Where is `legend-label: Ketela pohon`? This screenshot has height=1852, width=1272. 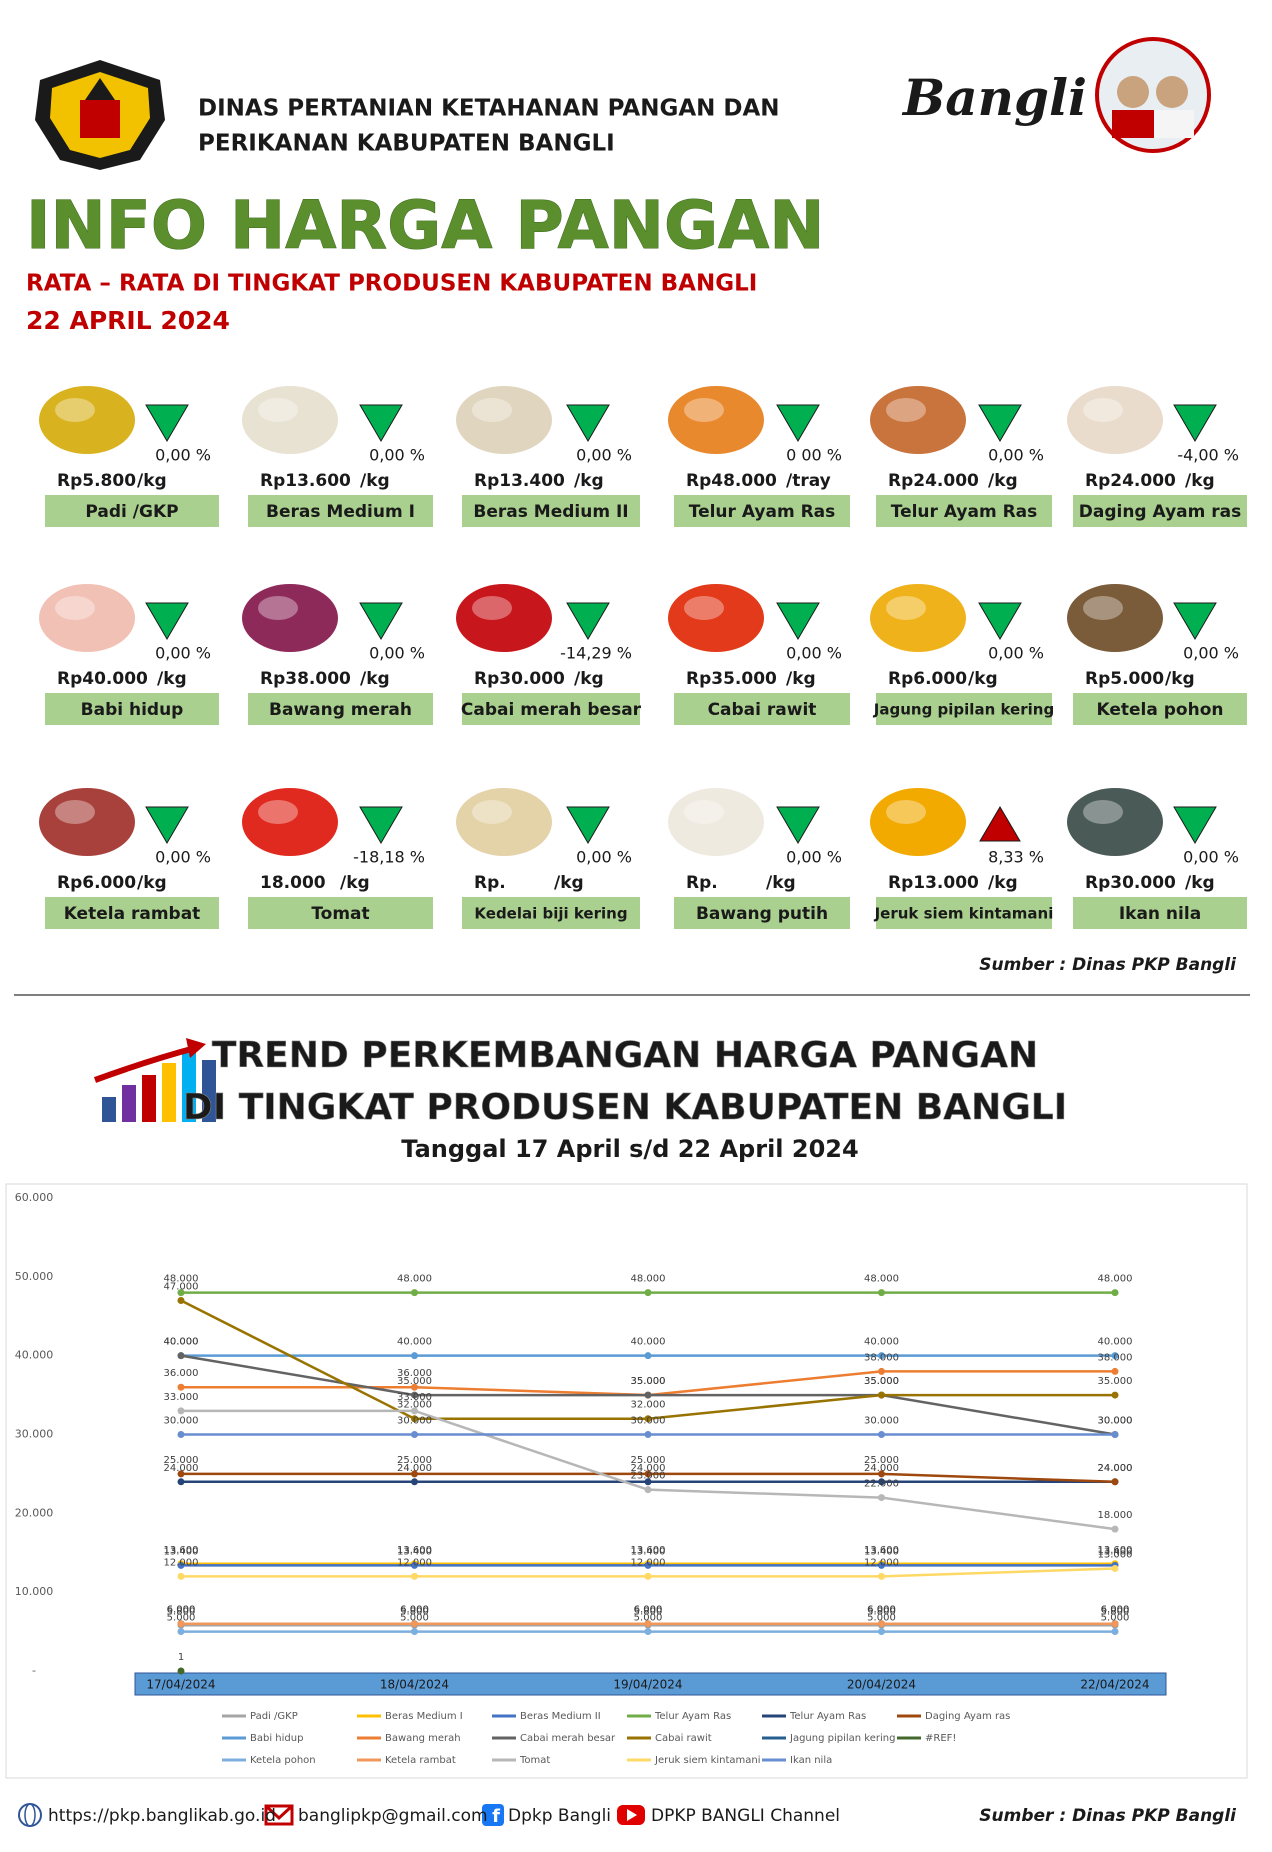 legend-label: Ketela pohon is located at coordinates (283, 1760).